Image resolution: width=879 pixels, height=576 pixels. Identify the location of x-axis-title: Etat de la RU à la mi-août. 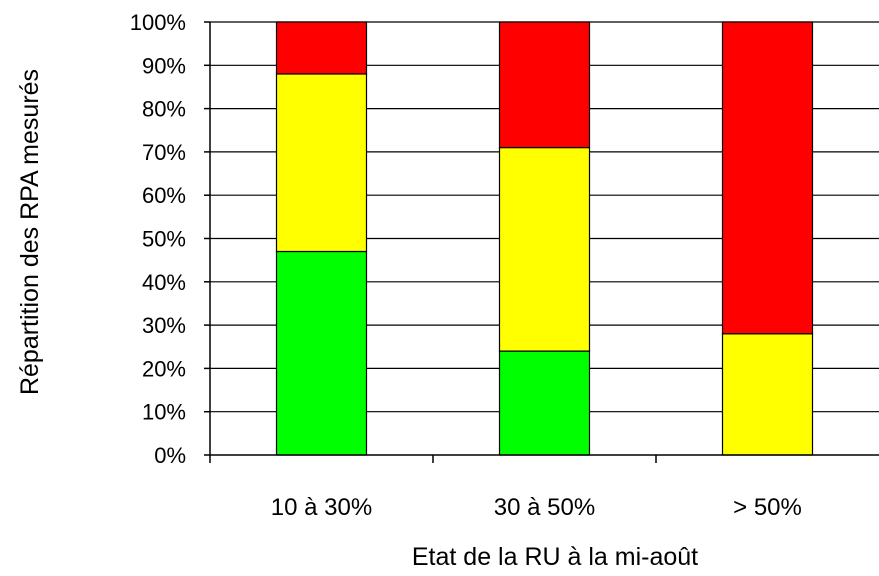
(555, 557).